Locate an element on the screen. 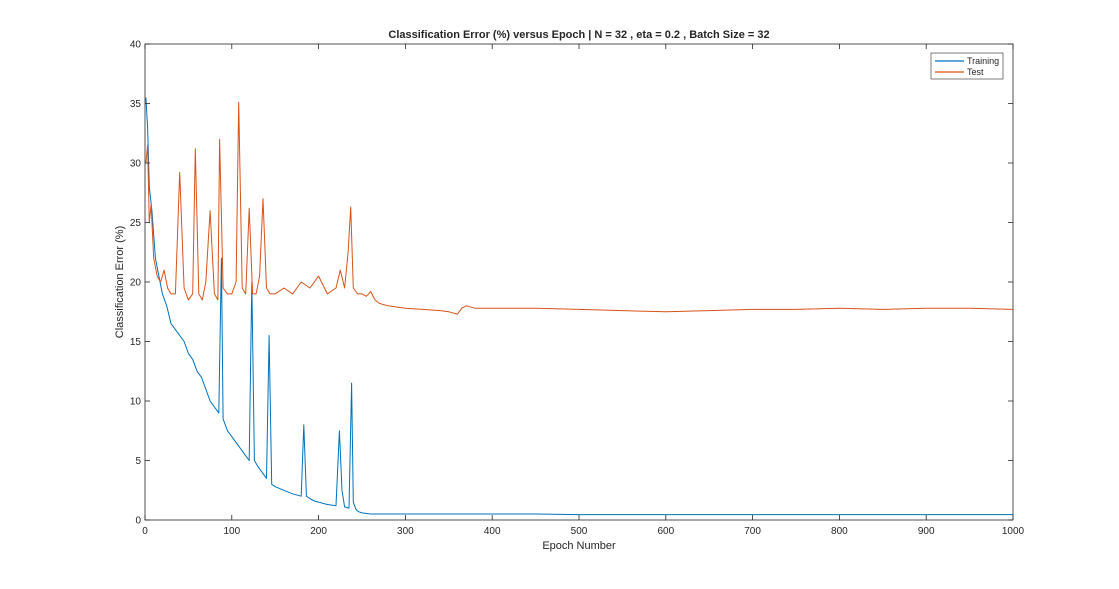 The width and height of the screenshot is (1119, 589). legend-box is located at coordinates (967, 66).